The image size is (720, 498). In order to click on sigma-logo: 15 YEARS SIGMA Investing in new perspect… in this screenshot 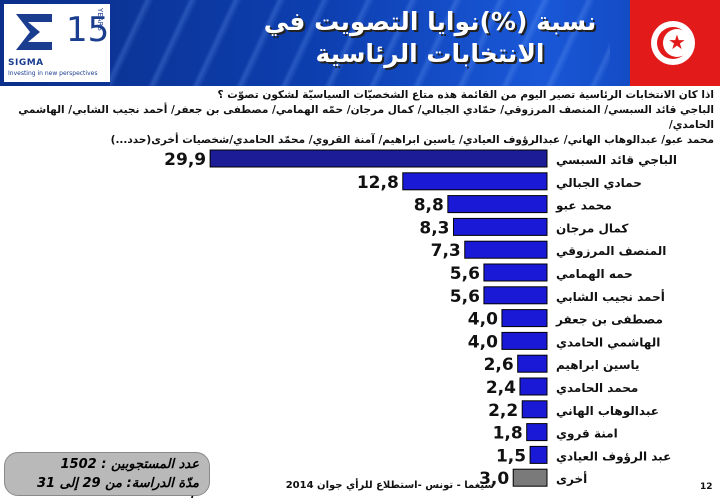, I will do `click(57, 43)`.